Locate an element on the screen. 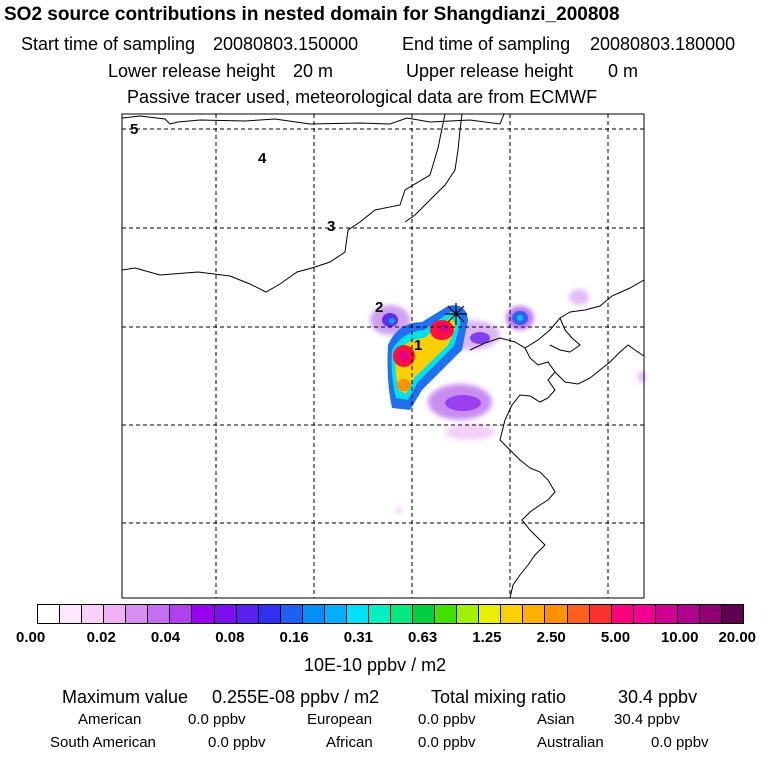 The width and height of the screenshot is (768, 768). max-value: 0.255E-08 ppbv / m2 is located at coordinates (296, 697).